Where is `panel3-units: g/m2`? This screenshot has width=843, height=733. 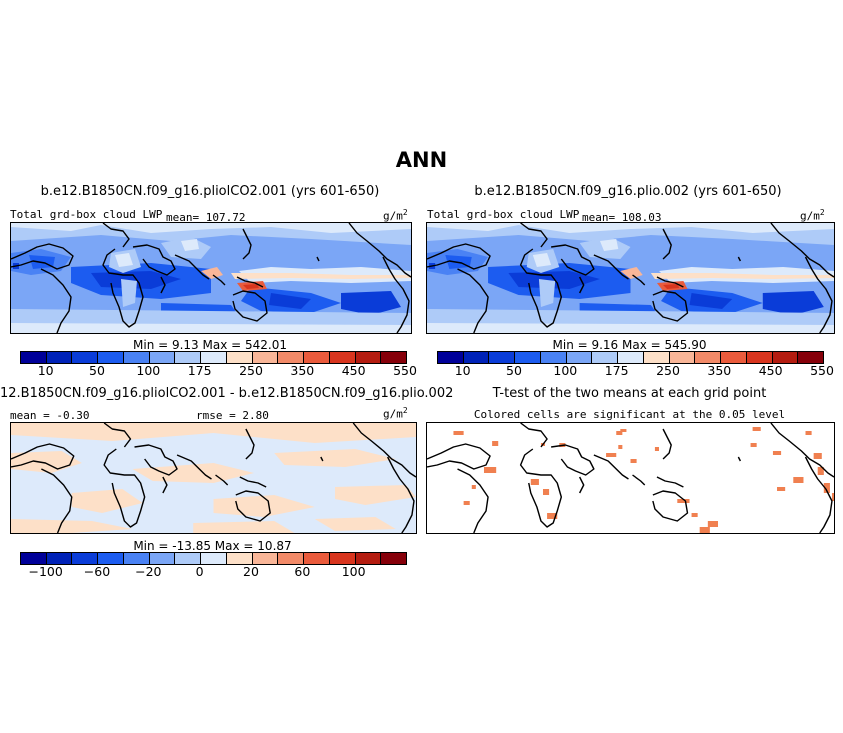 panel3-units: g/m2 is located at coordinates (395, 413).